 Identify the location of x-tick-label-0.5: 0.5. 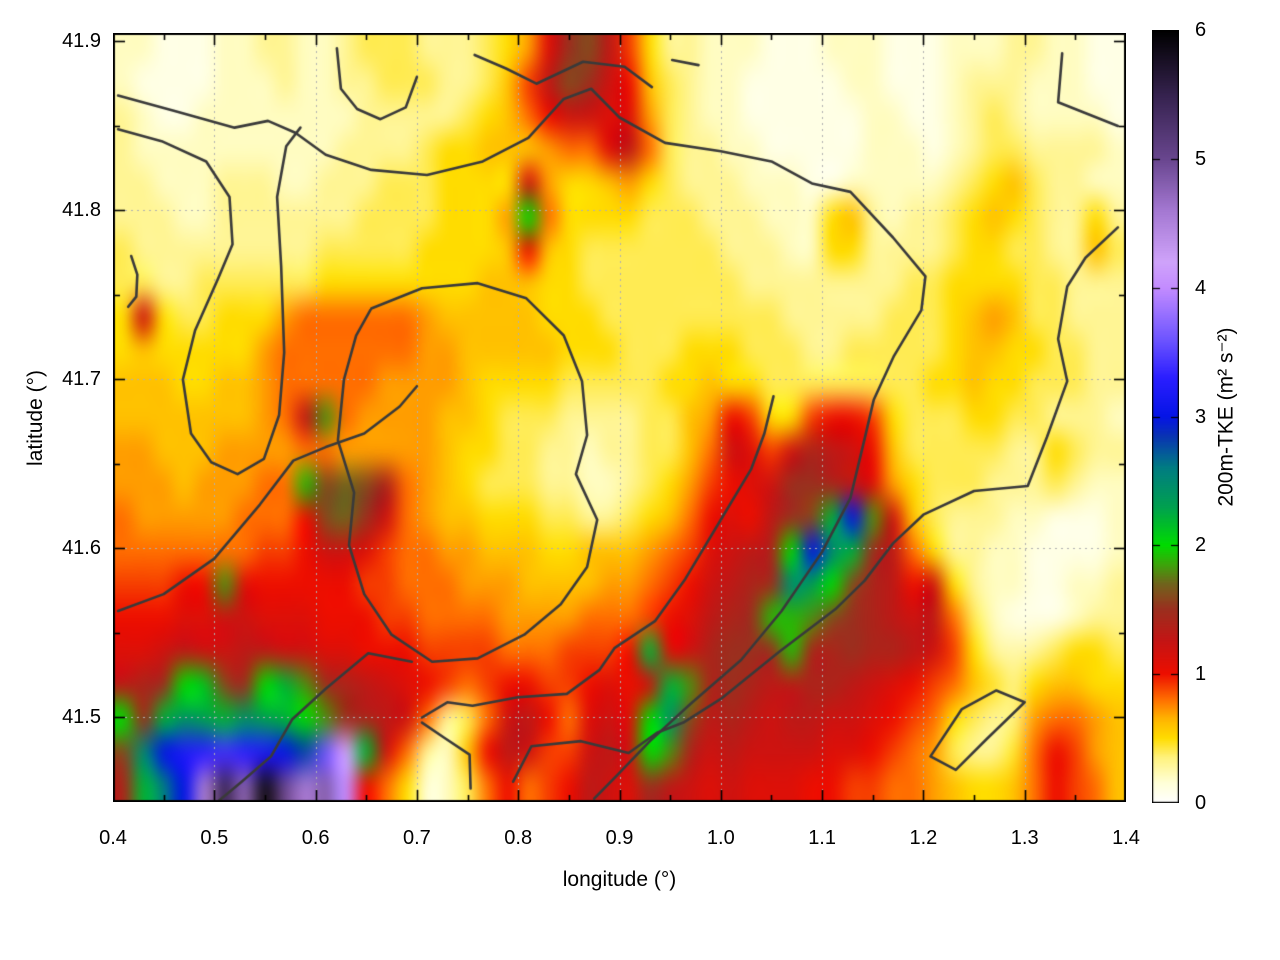
(214, 838).